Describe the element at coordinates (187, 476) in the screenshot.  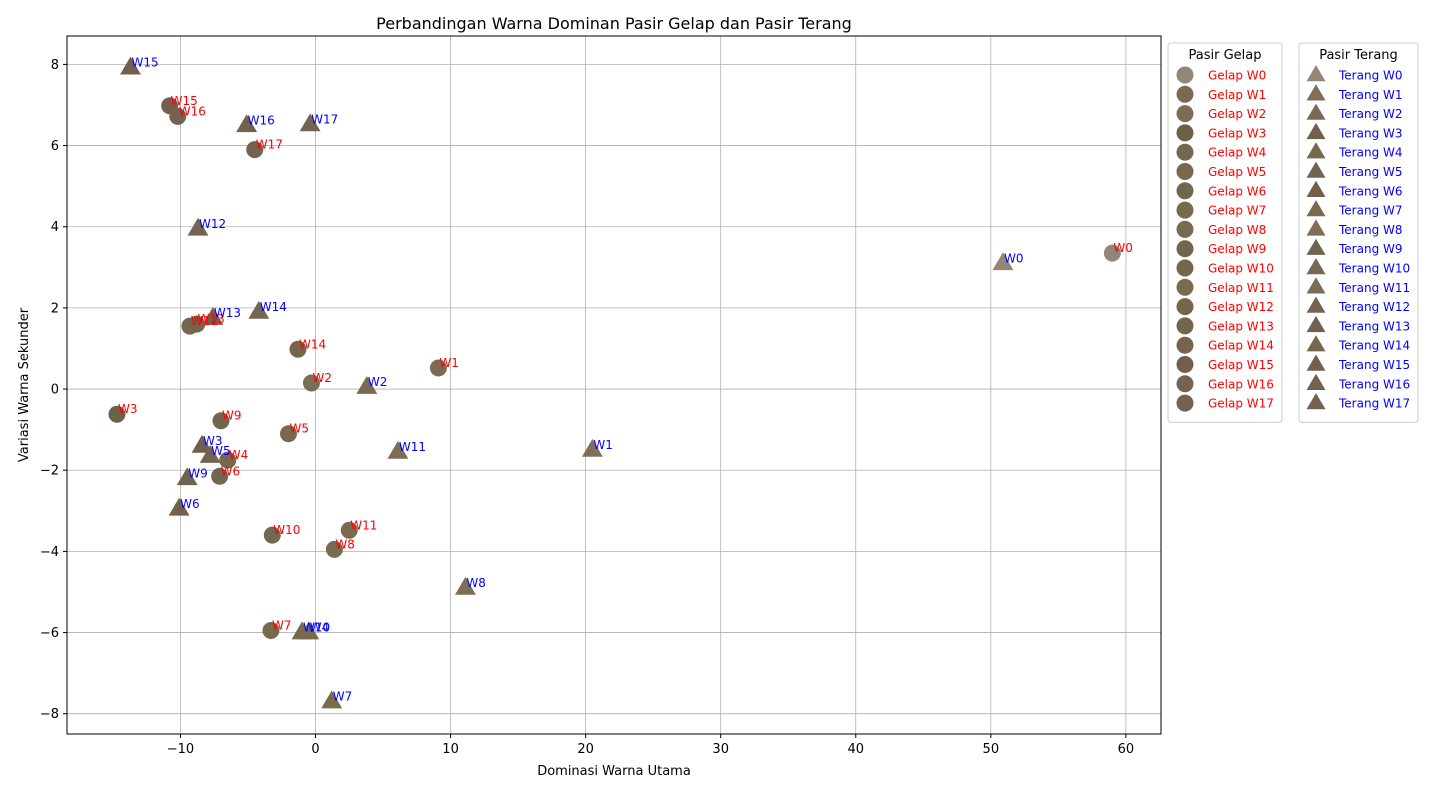
I see `point-terang-w9` at that location.